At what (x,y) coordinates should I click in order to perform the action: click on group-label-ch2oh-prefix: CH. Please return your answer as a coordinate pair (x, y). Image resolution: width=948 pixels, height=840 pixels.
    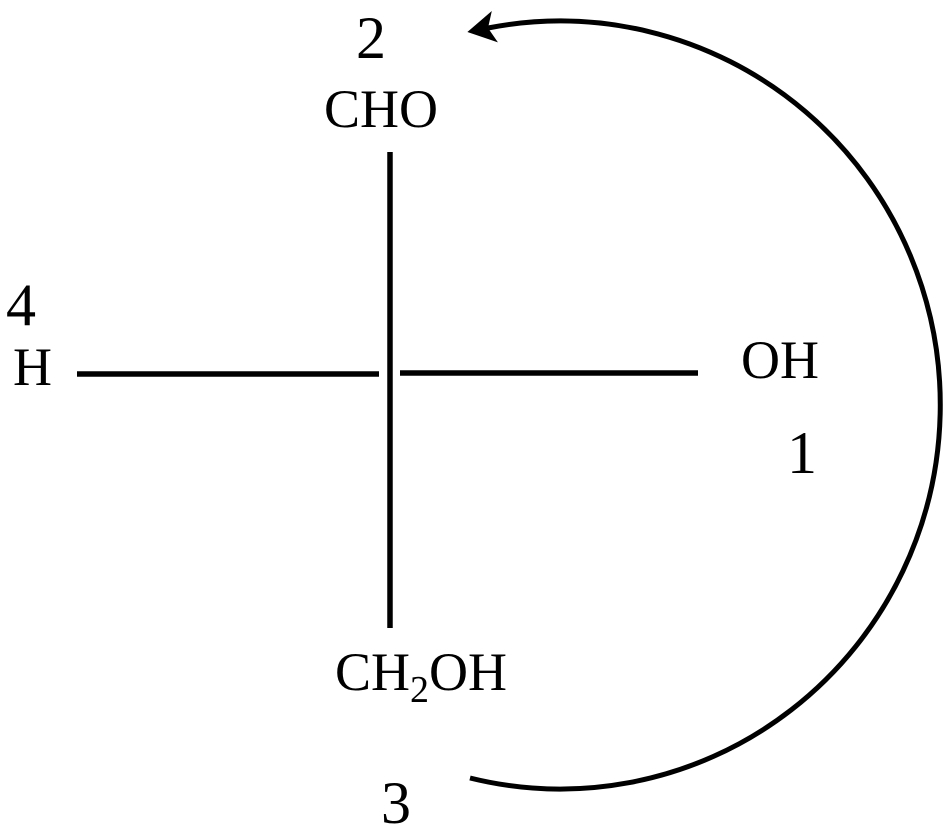
    Looking at the image, I should click on (372, 672).